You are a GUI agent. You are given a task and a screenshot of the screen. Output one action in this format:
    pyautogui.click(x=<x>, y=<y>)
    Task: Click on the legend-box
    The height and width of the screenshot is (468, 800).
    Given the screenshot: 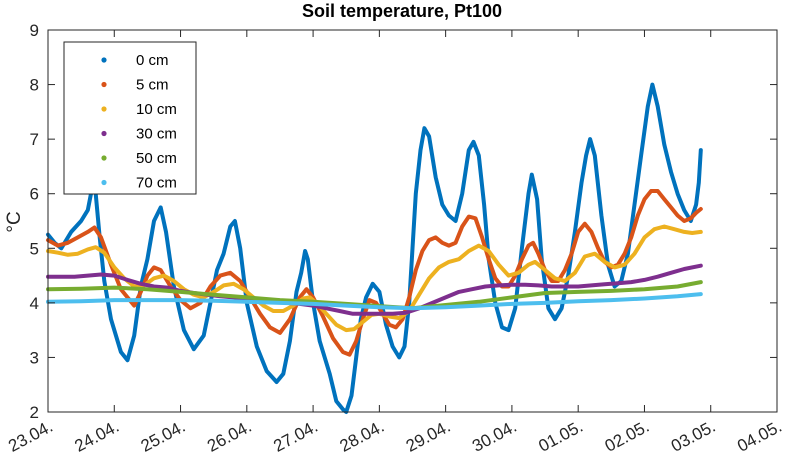 What is the action you would take?
    pyautogui.click(x=130, y=118)
    